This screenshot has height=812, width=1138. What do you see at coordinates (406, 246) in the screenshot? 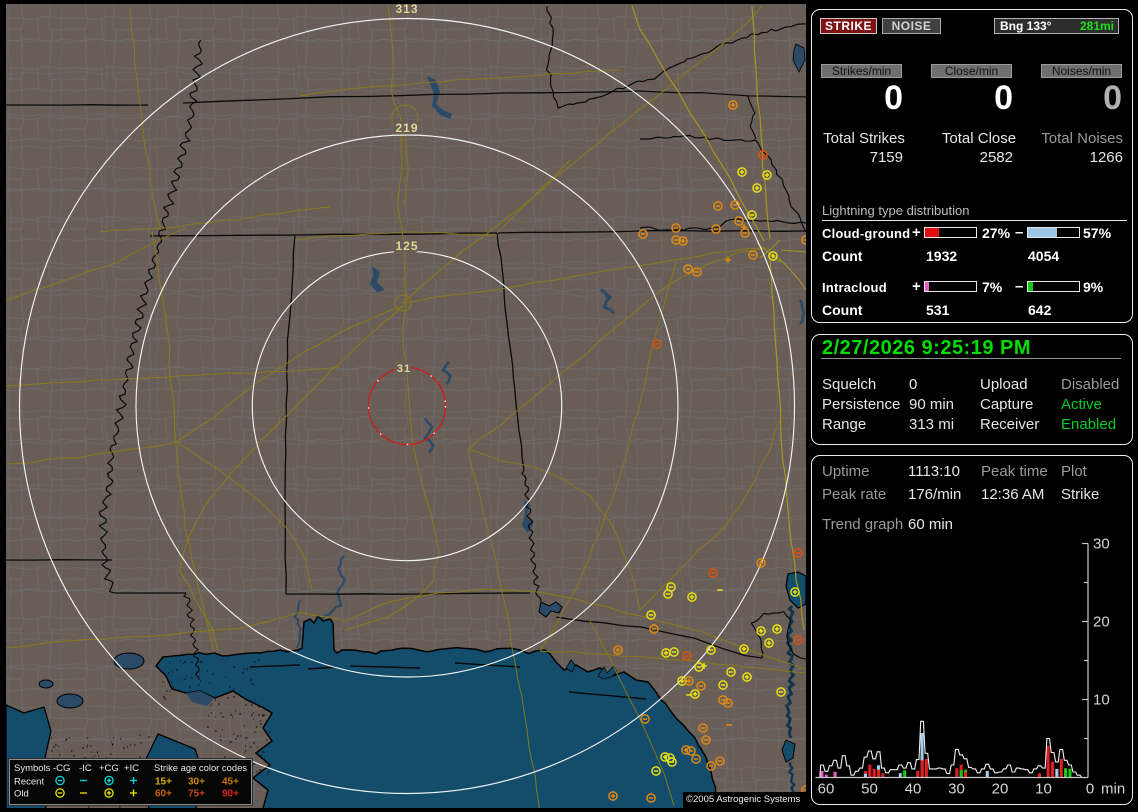
I see `svg-text: 125` at bounding box center [406, 246].